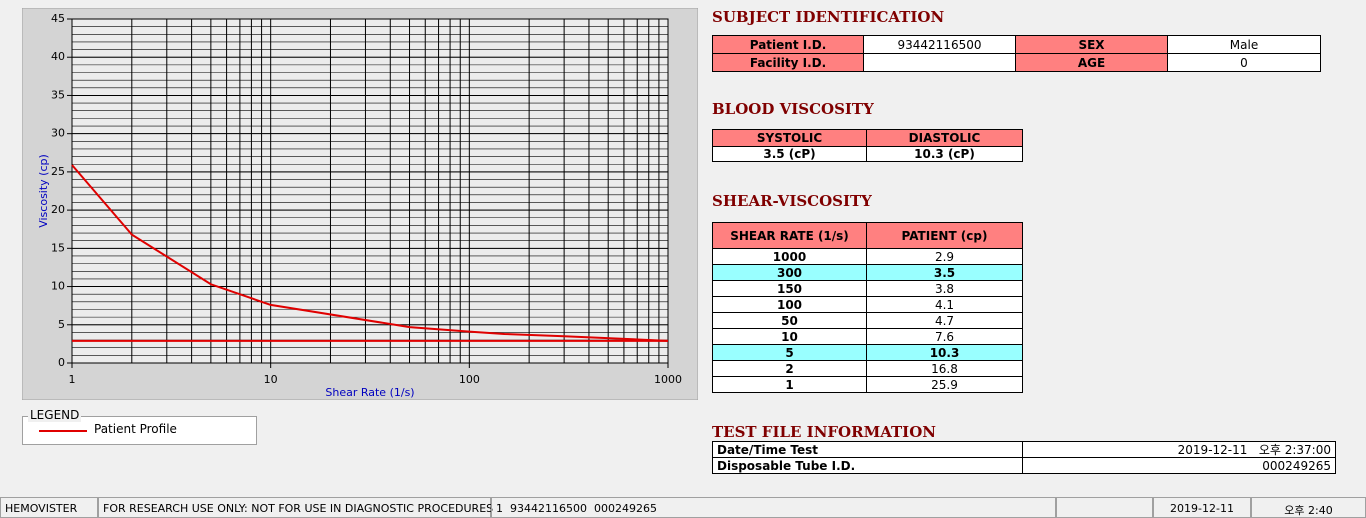 Image resolution: width=1366 pixels, height=518 pixels. What do you see at coordinates (867, 465) in the screenshot?
I see `table-cell: Disposable Tube I.D.` at bounding box center [867, 465].